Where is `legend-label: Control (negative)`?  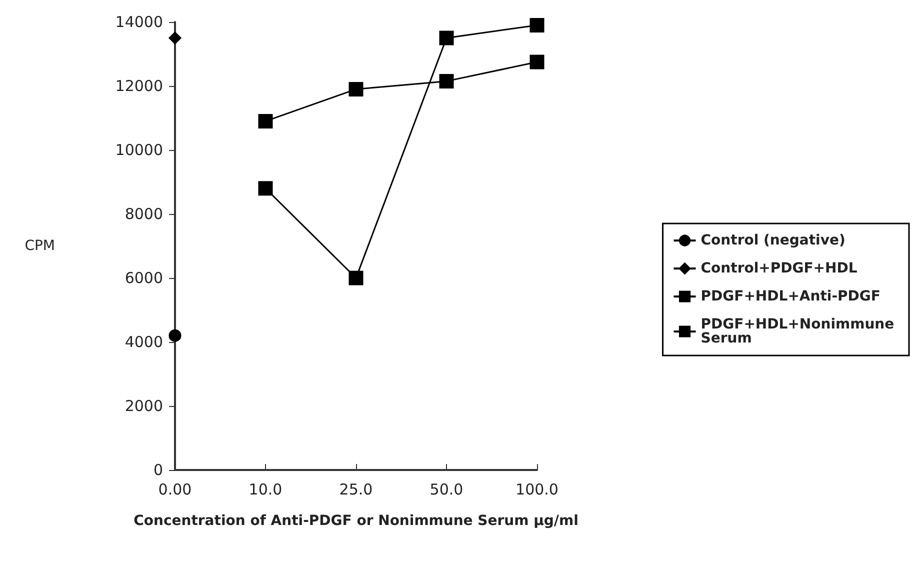
legend-label: Control (negative) is located at coordinates (773, 240).